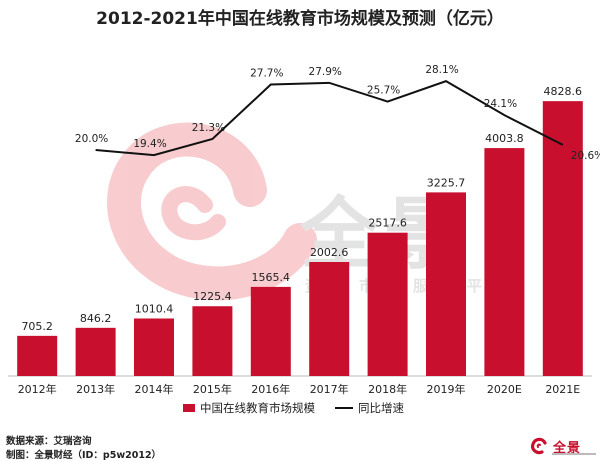 This screenshot has height=461, width=600. Describe the element at coordinates (446, 389) in the screenshot. I see `x-tick-label-7: 2019年` at that location.